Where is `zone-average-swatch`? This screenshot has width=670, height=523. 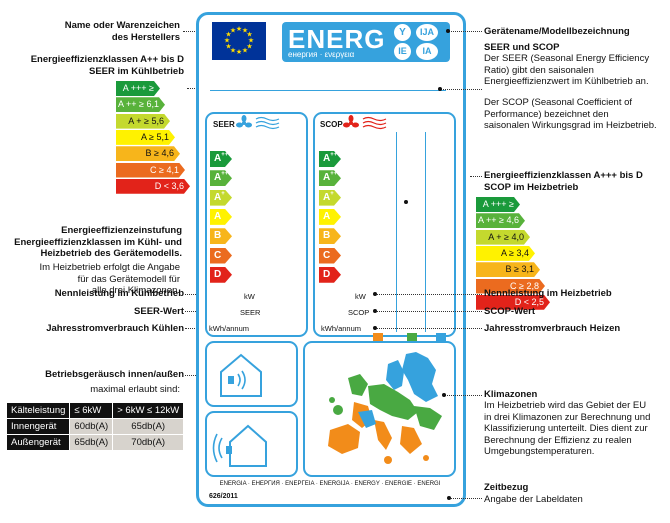
zone-average-swatch is located at coordinates (412, 337).